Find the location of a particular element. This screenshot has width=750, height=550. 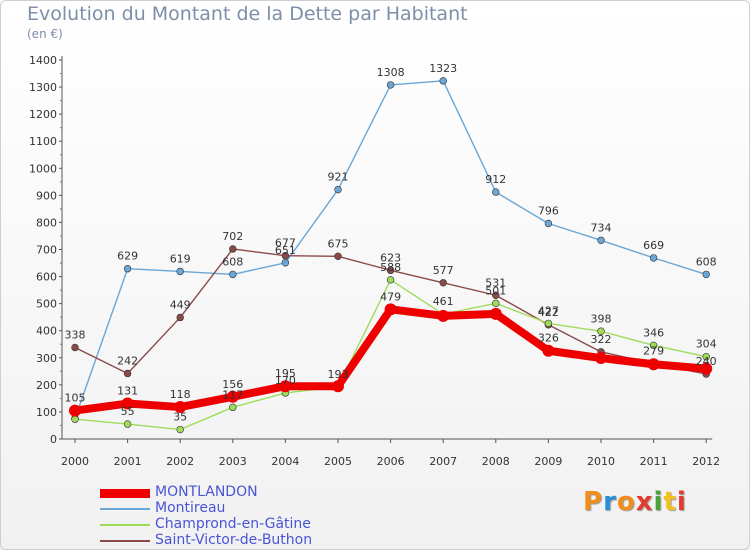

logo-letter: i is located at coordinates (658, 502).